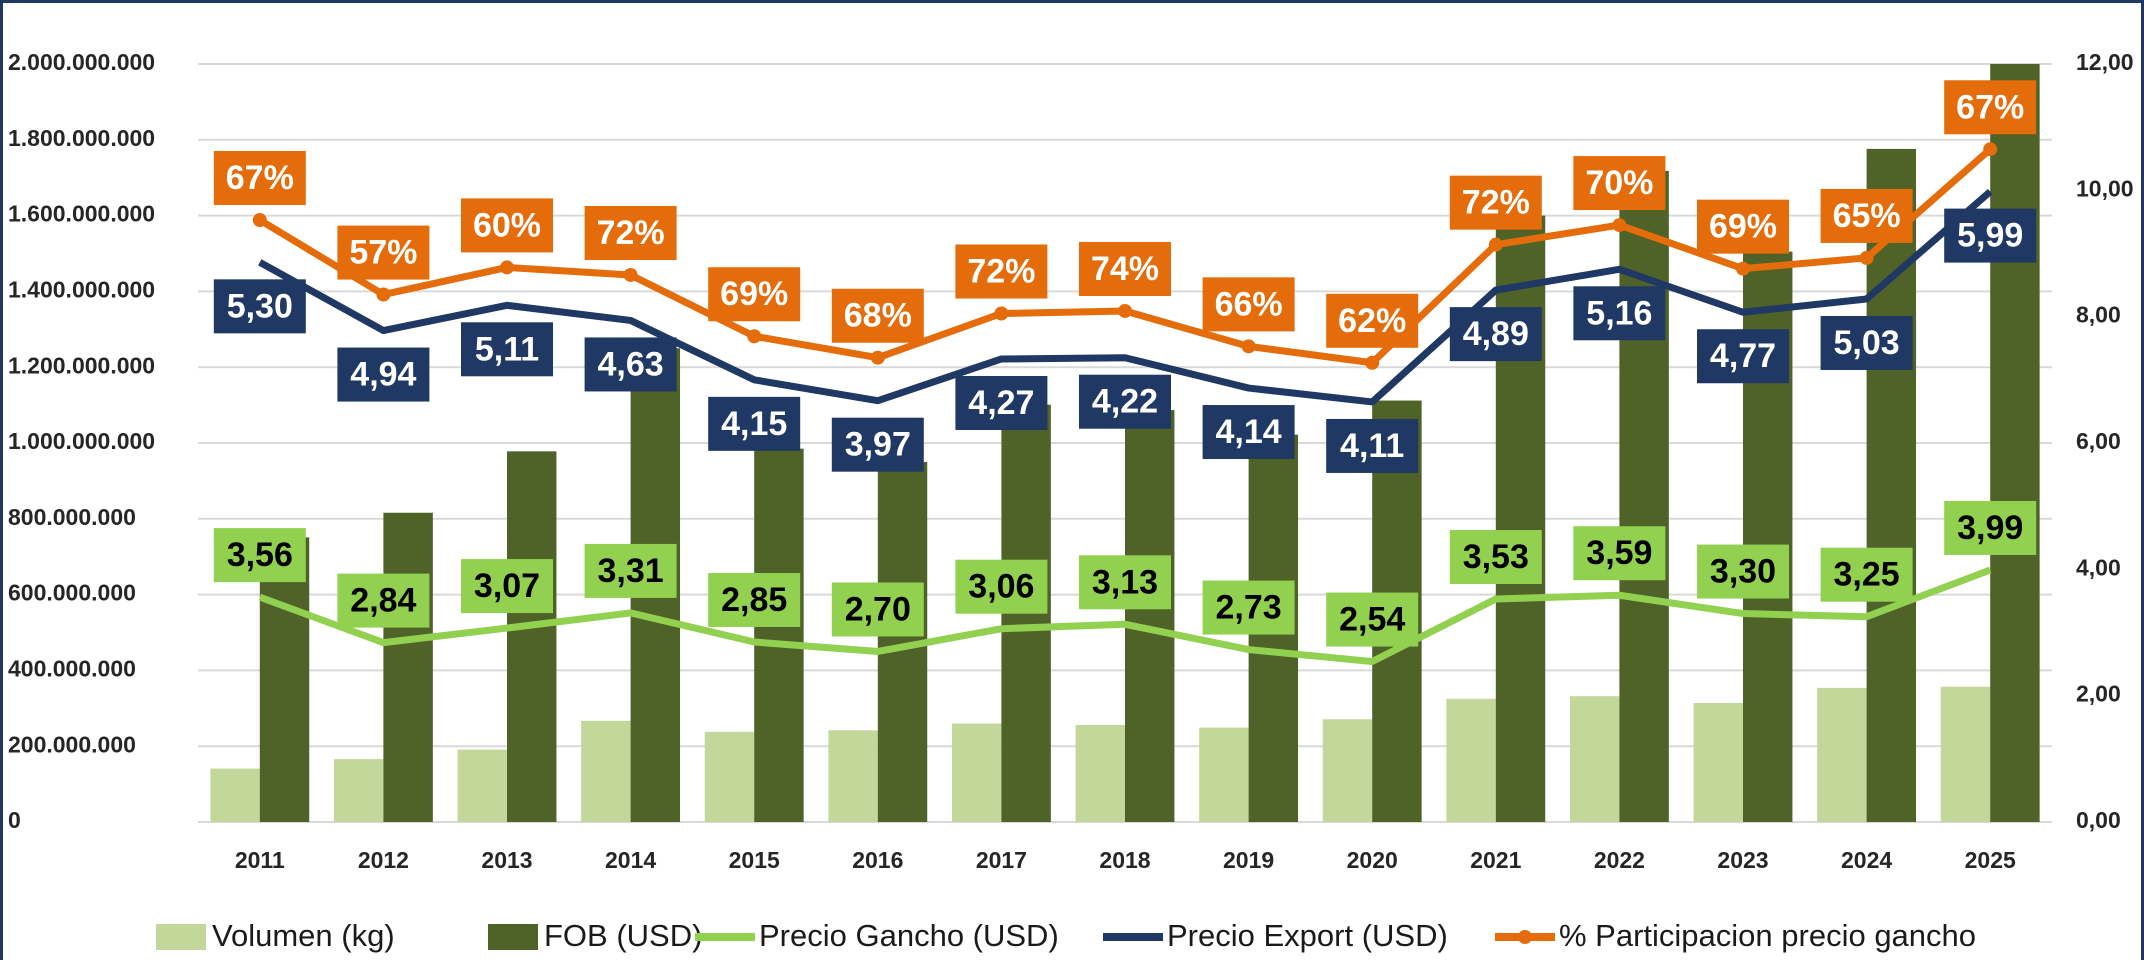  What do you see at coordinates (1495, 860) in the screenshot?
I see `x-tick-label: 2021` at bounding box center [1495, 860].